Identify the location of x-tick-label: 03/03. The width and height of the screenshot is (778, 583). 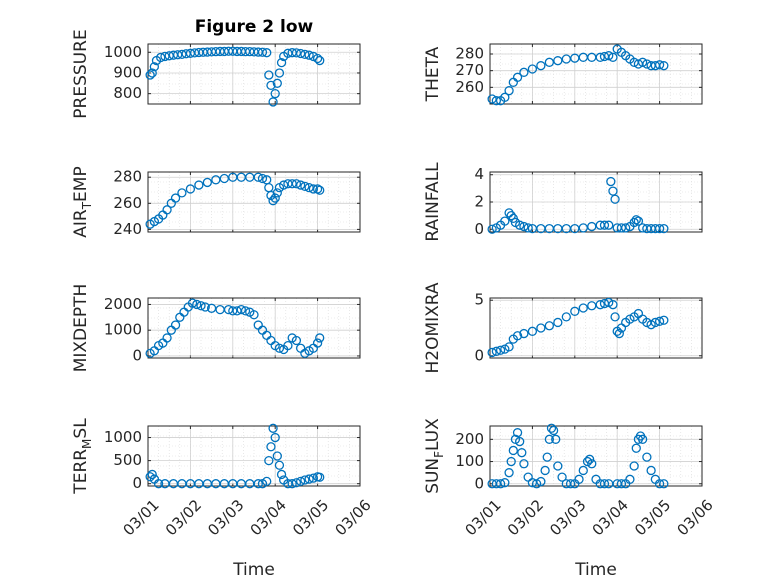
(225, 517).